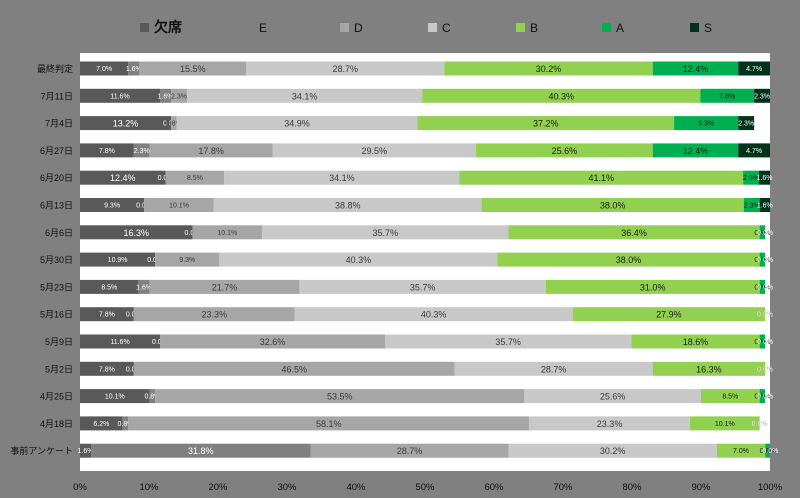  What do you see at coordinates (425, 487) in the screenshot?
I see `x-tick-label: 50%` at bounding box center [425, 487].